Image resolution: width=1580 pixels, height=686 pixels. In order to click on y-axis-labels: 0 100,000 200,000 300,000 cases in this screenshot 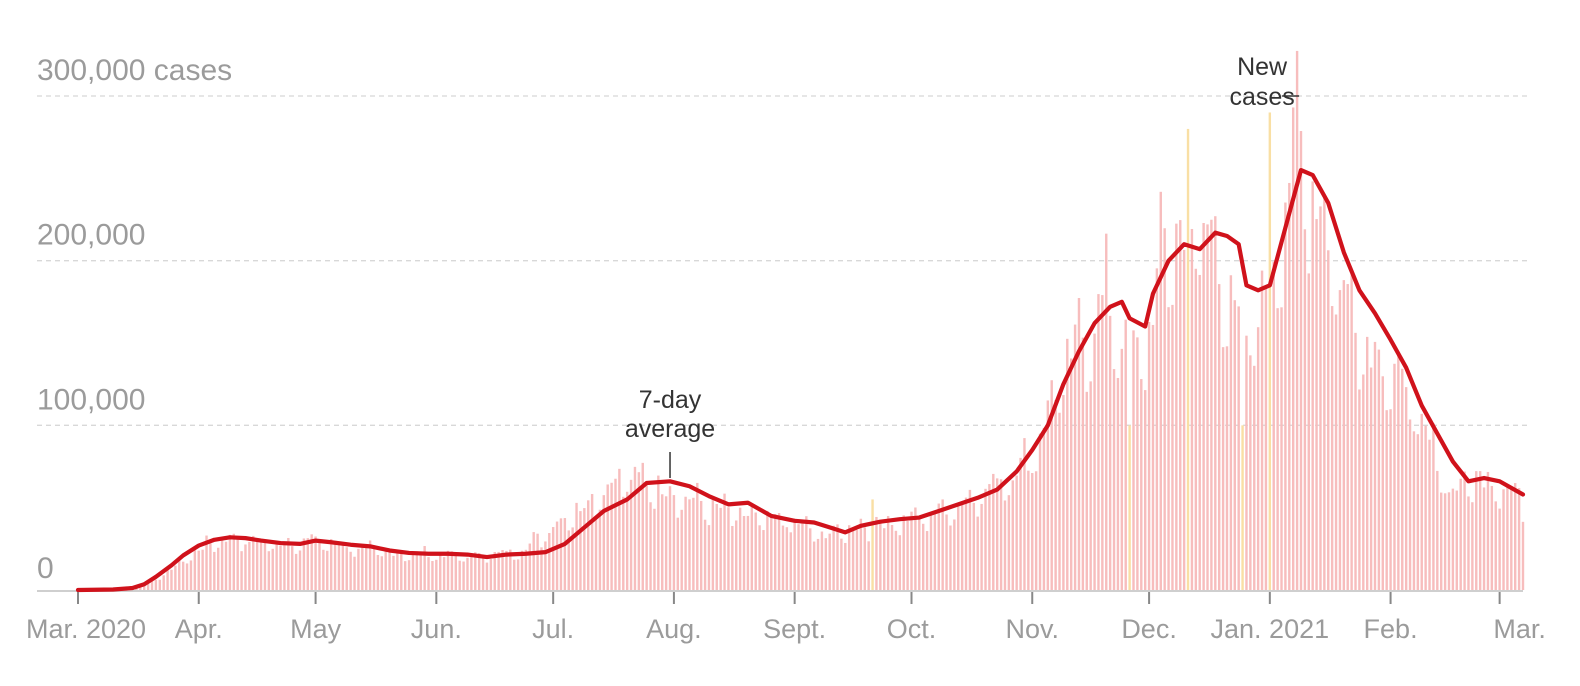, I will do `click(134, 319)`.